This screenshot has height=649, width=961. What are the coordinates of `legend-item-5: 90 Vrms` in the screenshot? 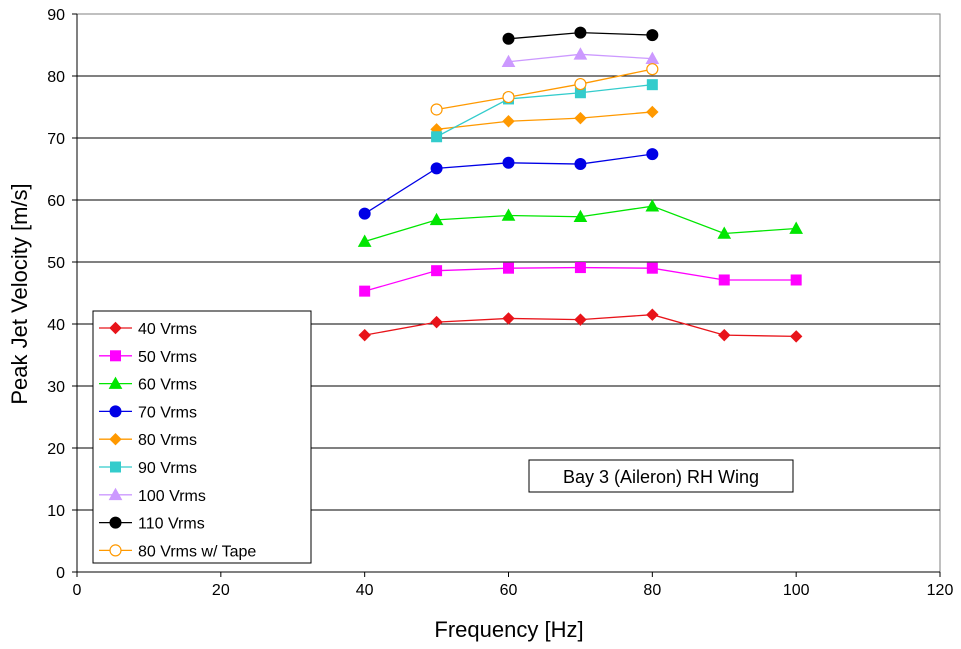 It's located at (148, 468).